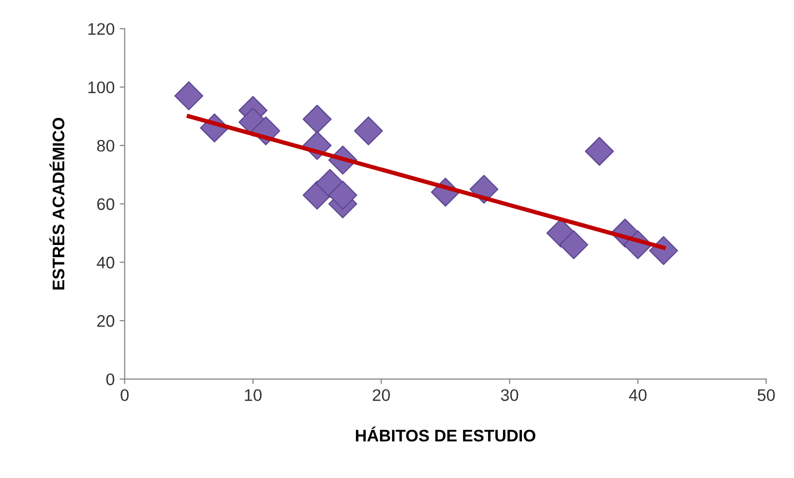  What do you see at coordinates (446, 434) in the screenshot?
I see `x-axis-title: HÁBITOS DE ESTUDIO` at bounding box center [446, 434].